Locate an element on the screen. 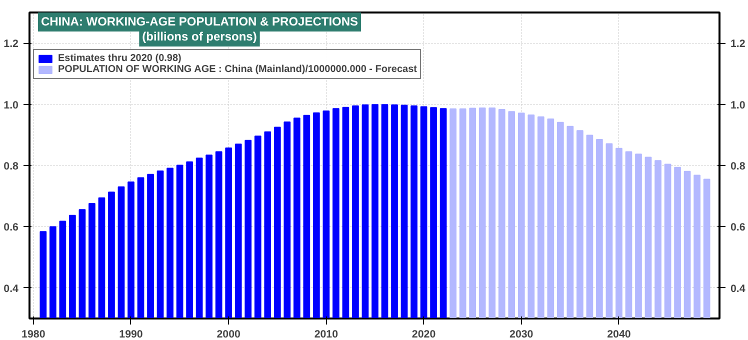 The image size is (748, 340). chart-title: CHINA: WORKING-AGE POPULATION & PROJECTIONS is located at coordinates (199, 21).